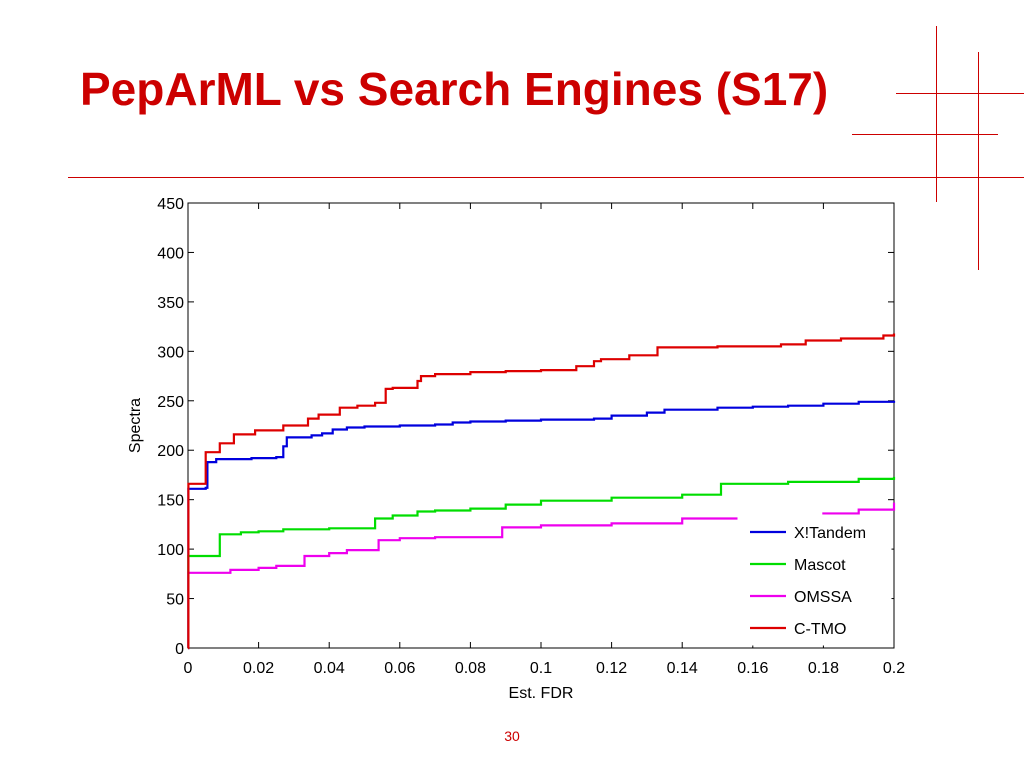 The height and width of the screenshot is (768, 1024). What do you see at coordinates (823, 668) in the screenshot?
I see `x-tick-label: 0.18` at bounding box center [823, 668].